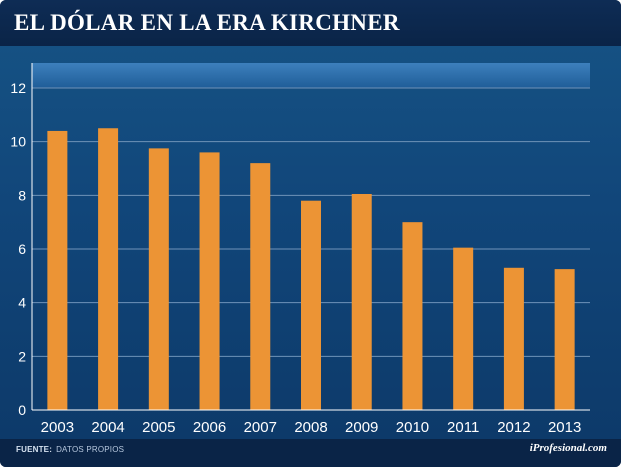  Describe the element at coordinates (209, 281) in the screenshot. I see `bar-2006` at that location.